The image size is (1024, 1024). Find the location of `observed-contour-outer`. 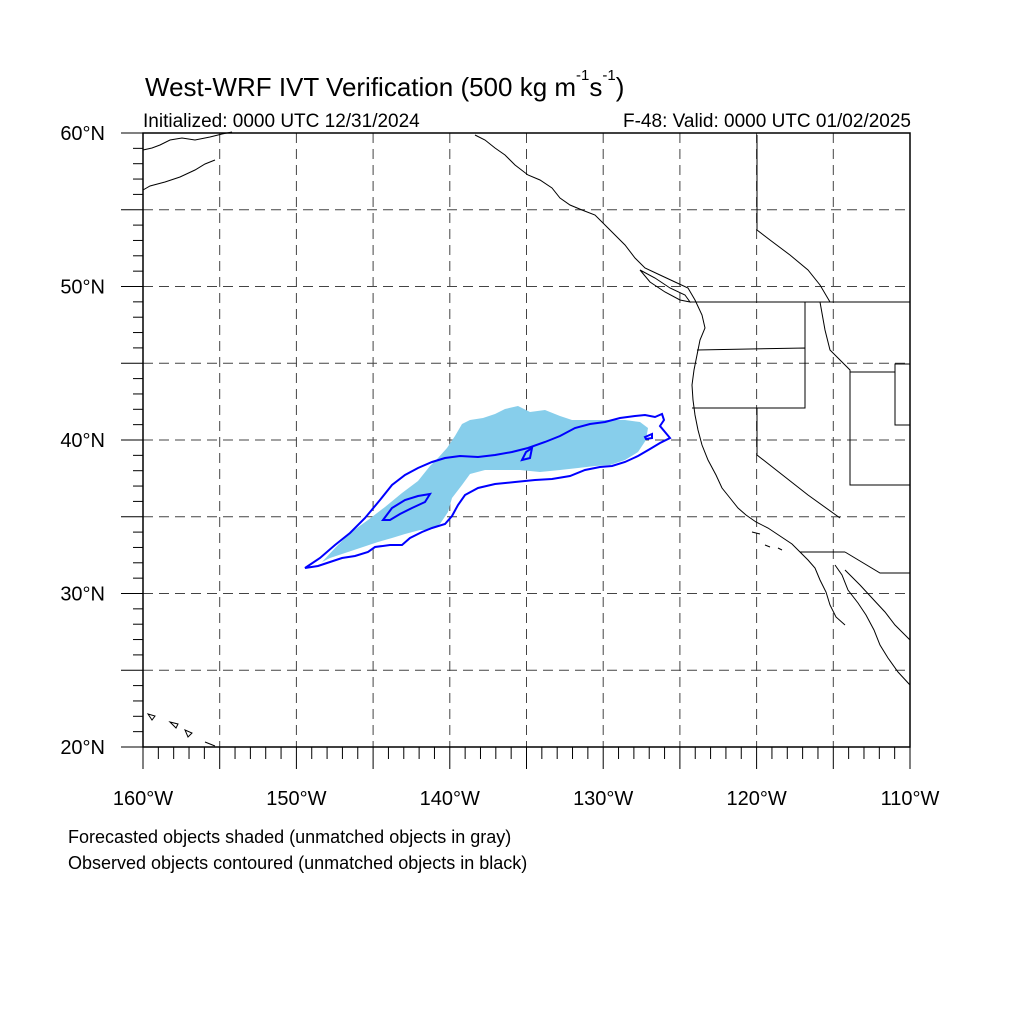

observed-contour-outer is located at coordinates (488, 490).